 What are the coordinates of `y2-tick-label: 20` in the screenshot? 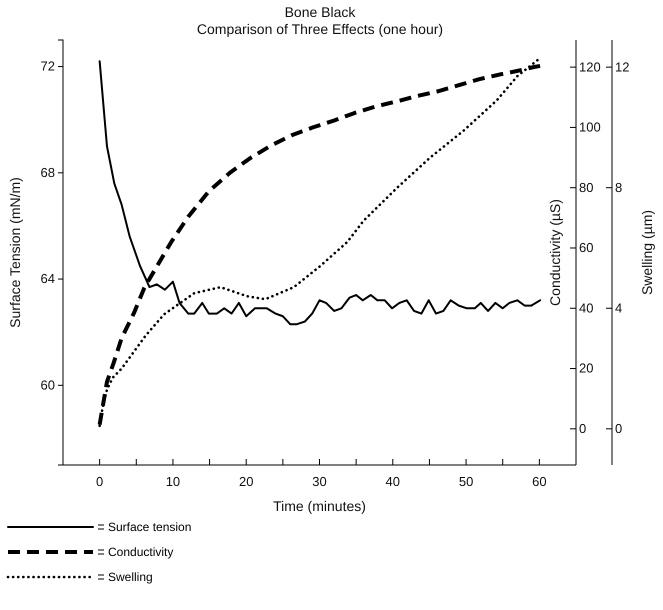 It's located at (586, 368).